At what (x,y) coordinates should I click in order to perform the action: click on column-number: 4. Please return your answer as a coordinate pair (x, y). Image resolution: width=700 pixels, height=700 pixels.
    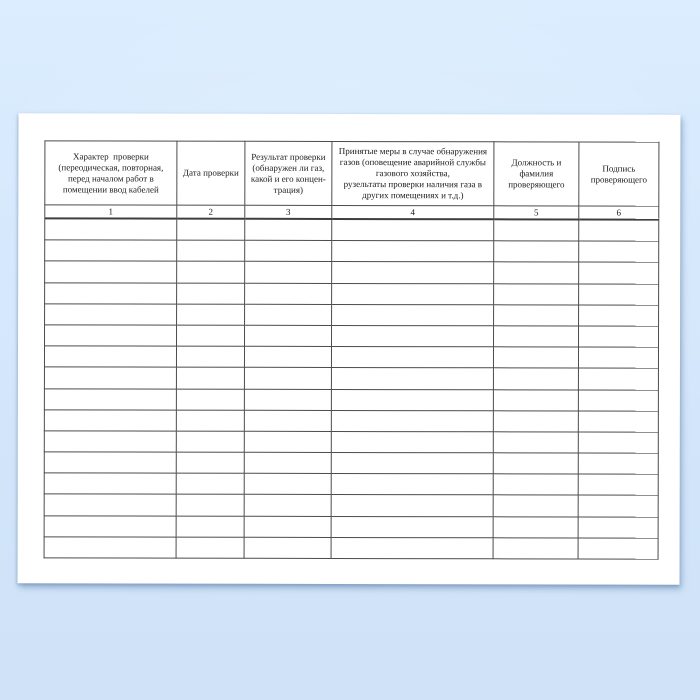
    Looking at the image, I should click on (412, 212).